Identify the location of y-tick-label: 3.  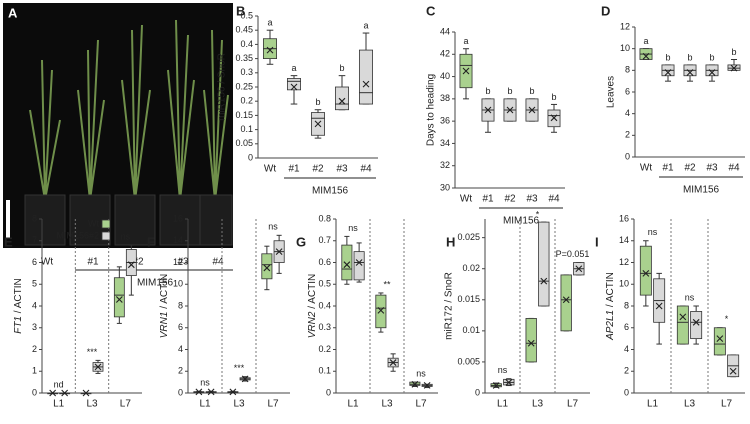
(34, 327).